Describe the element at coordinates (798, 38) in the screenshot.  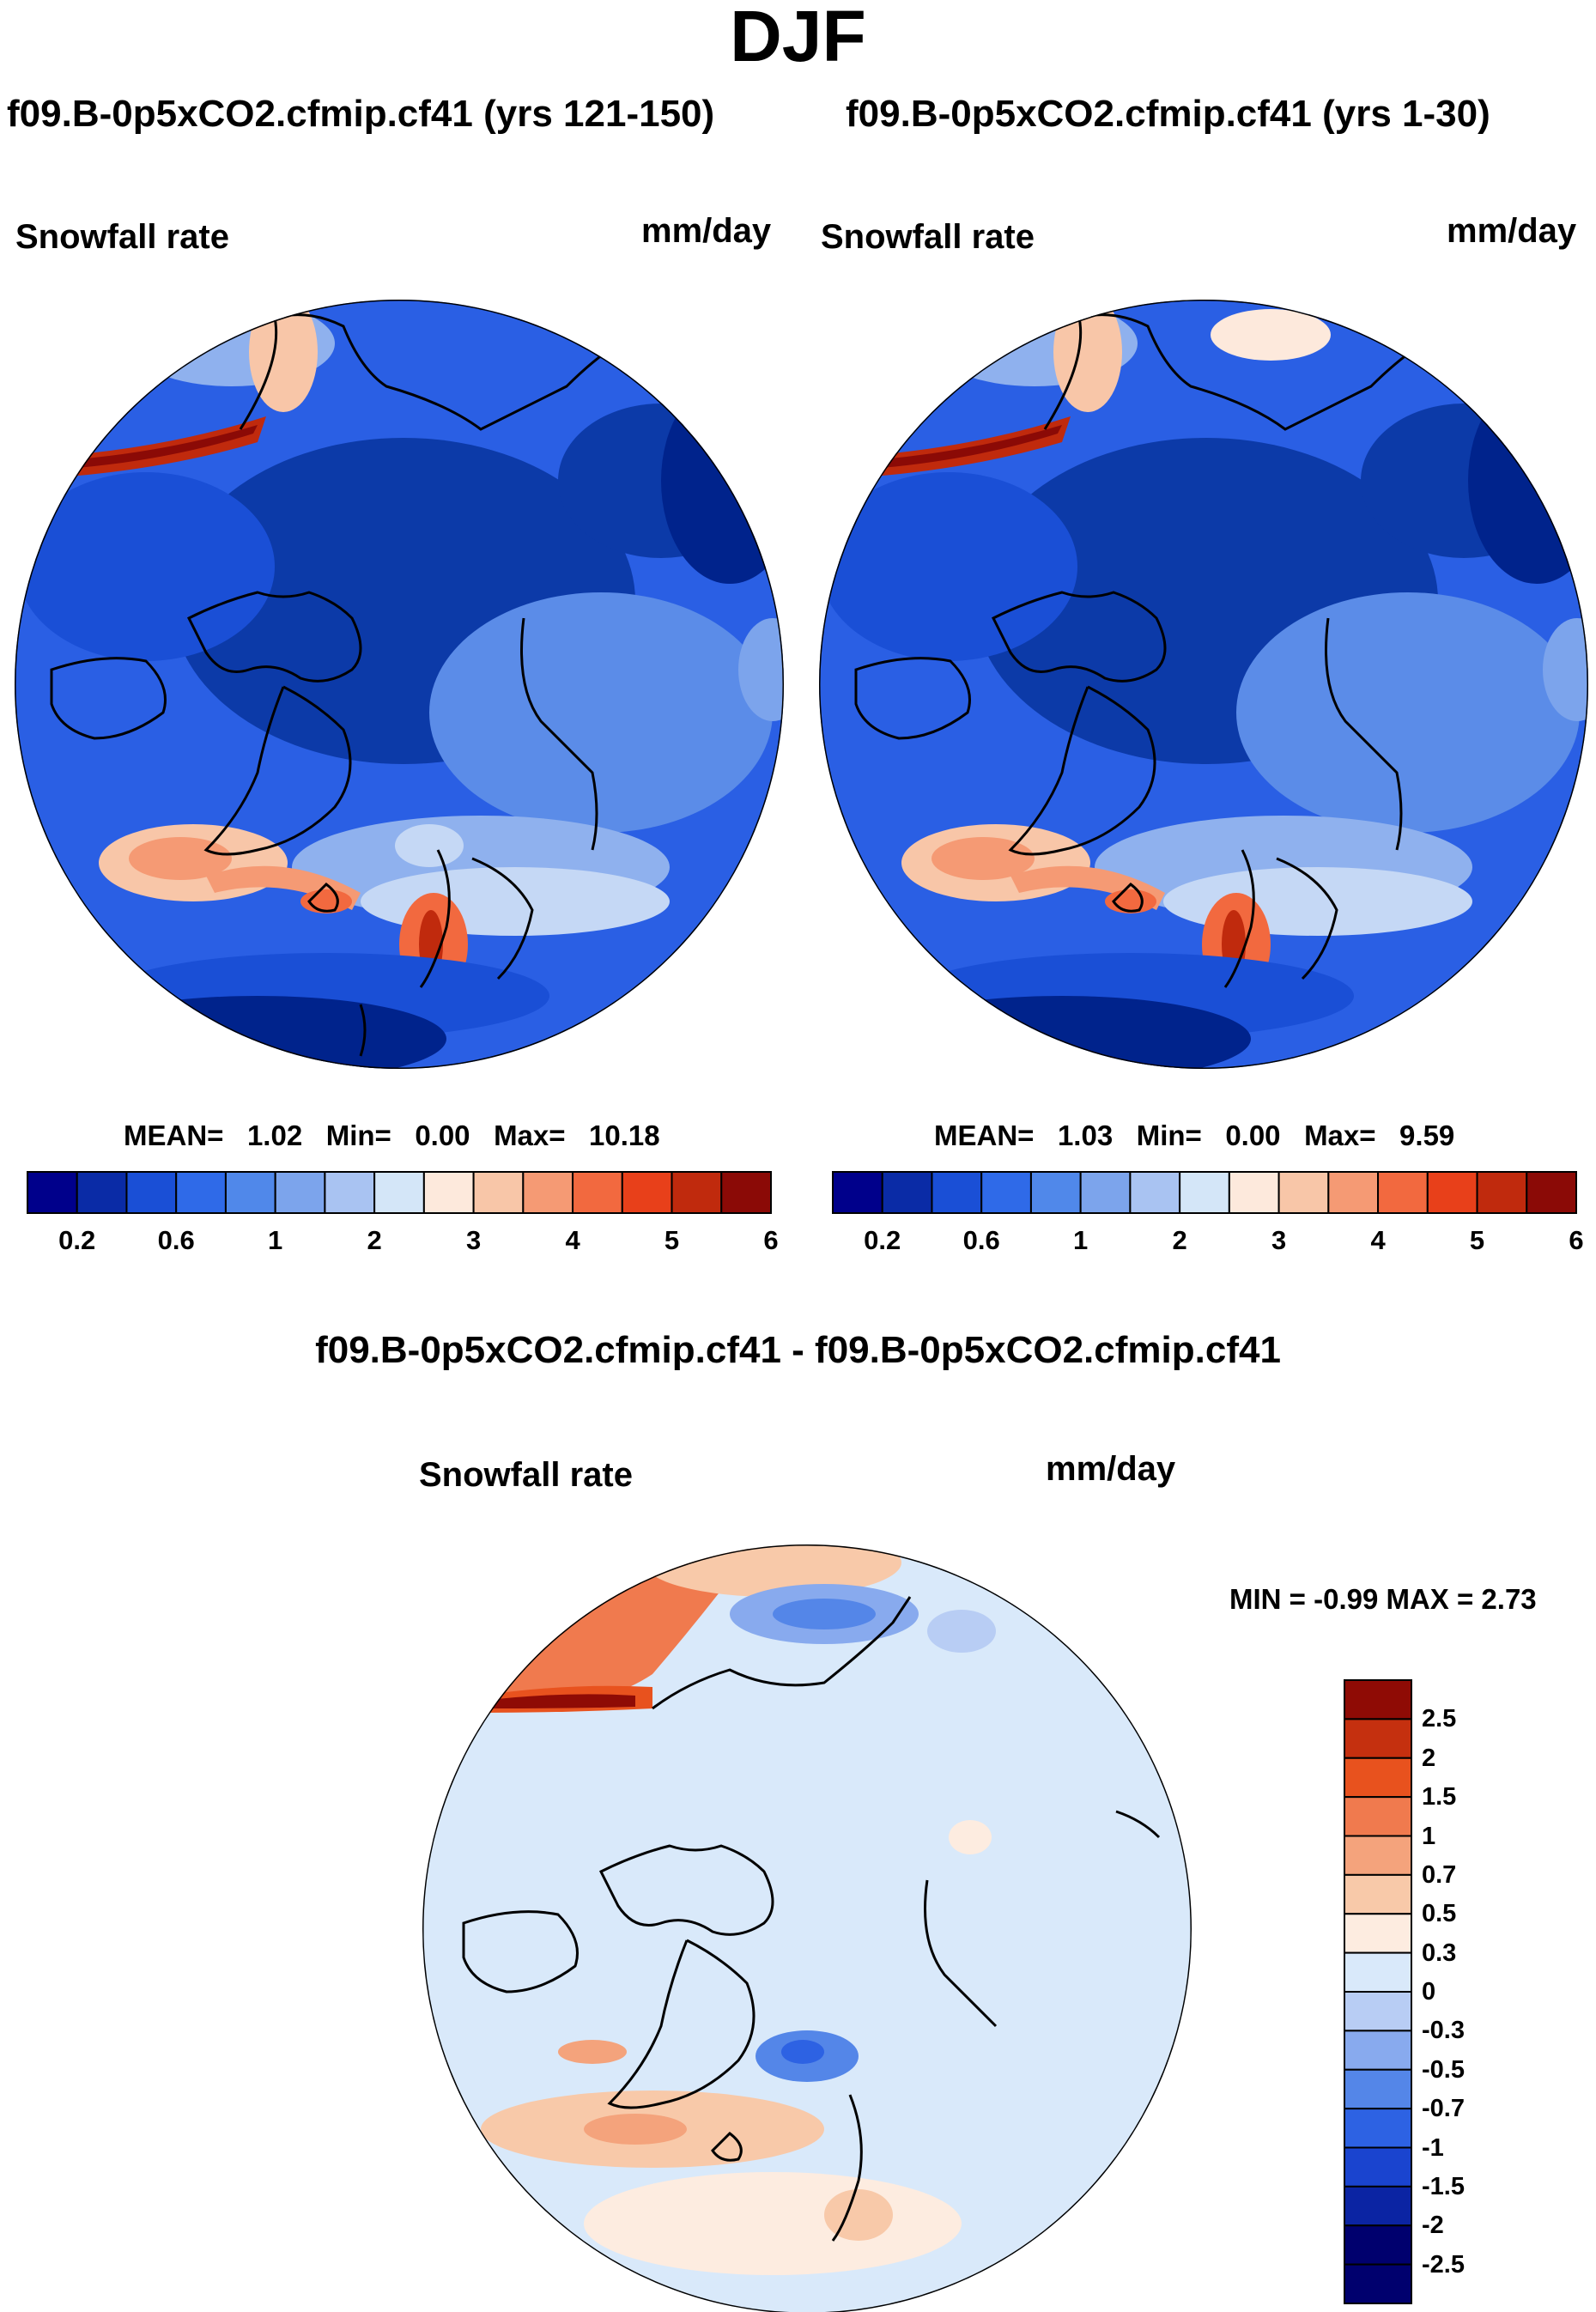
I see `main-title: DJF` at that location.